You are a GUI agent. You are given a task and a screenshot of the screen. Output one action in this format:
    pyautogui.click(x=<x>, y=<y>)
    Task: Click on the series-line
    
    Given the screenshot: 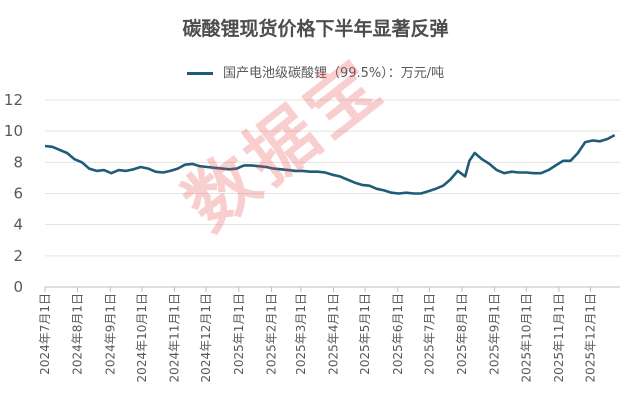 What is the action you would take?
    pyautogui.click(x=330, y=164)
    